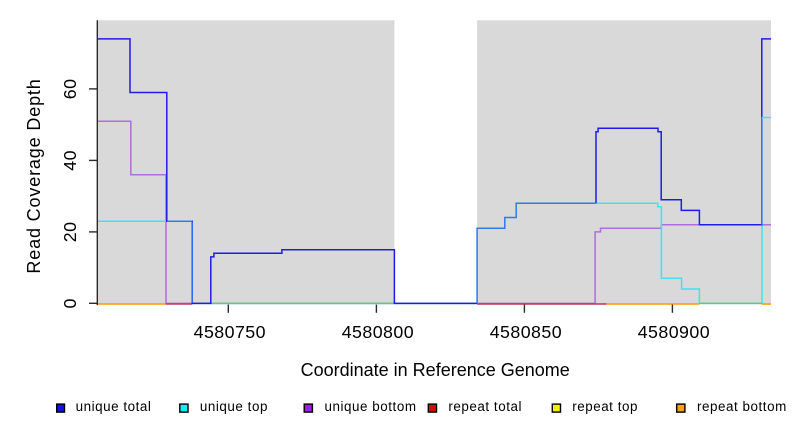 The width and height of the screenshot is (792, 432). I want to click on svg-text: repeat top, so click(605, 406).